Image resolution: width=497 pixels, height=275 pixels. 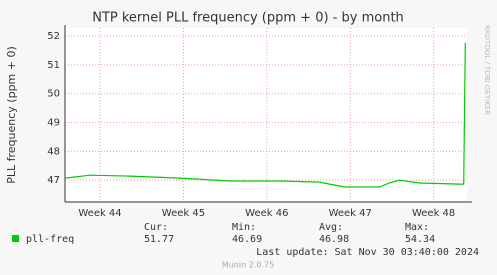 What do you see at coordinates (156, 227) in the screenshot?
I see `stat-label: Cur:` at bounding box center [156, 227].